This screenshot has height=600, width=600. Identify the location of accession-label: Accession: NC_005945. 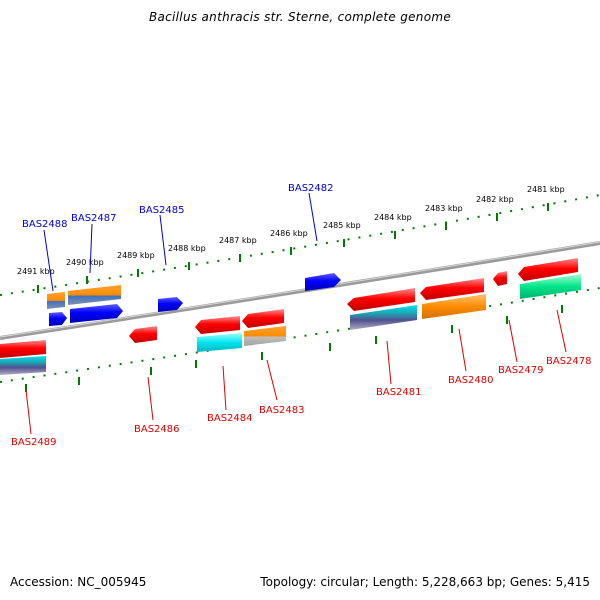
(78, 582).